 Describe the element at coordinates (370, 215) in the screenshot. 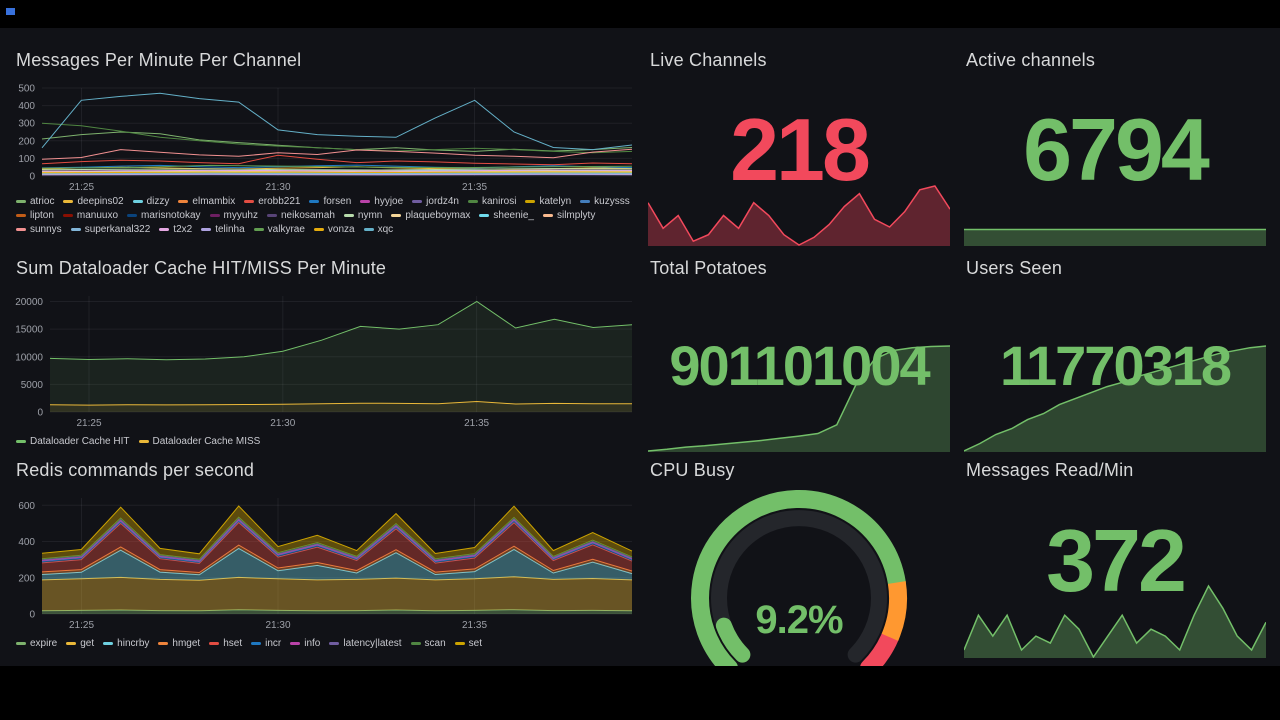

I see `legend-label: nymn` at that location.